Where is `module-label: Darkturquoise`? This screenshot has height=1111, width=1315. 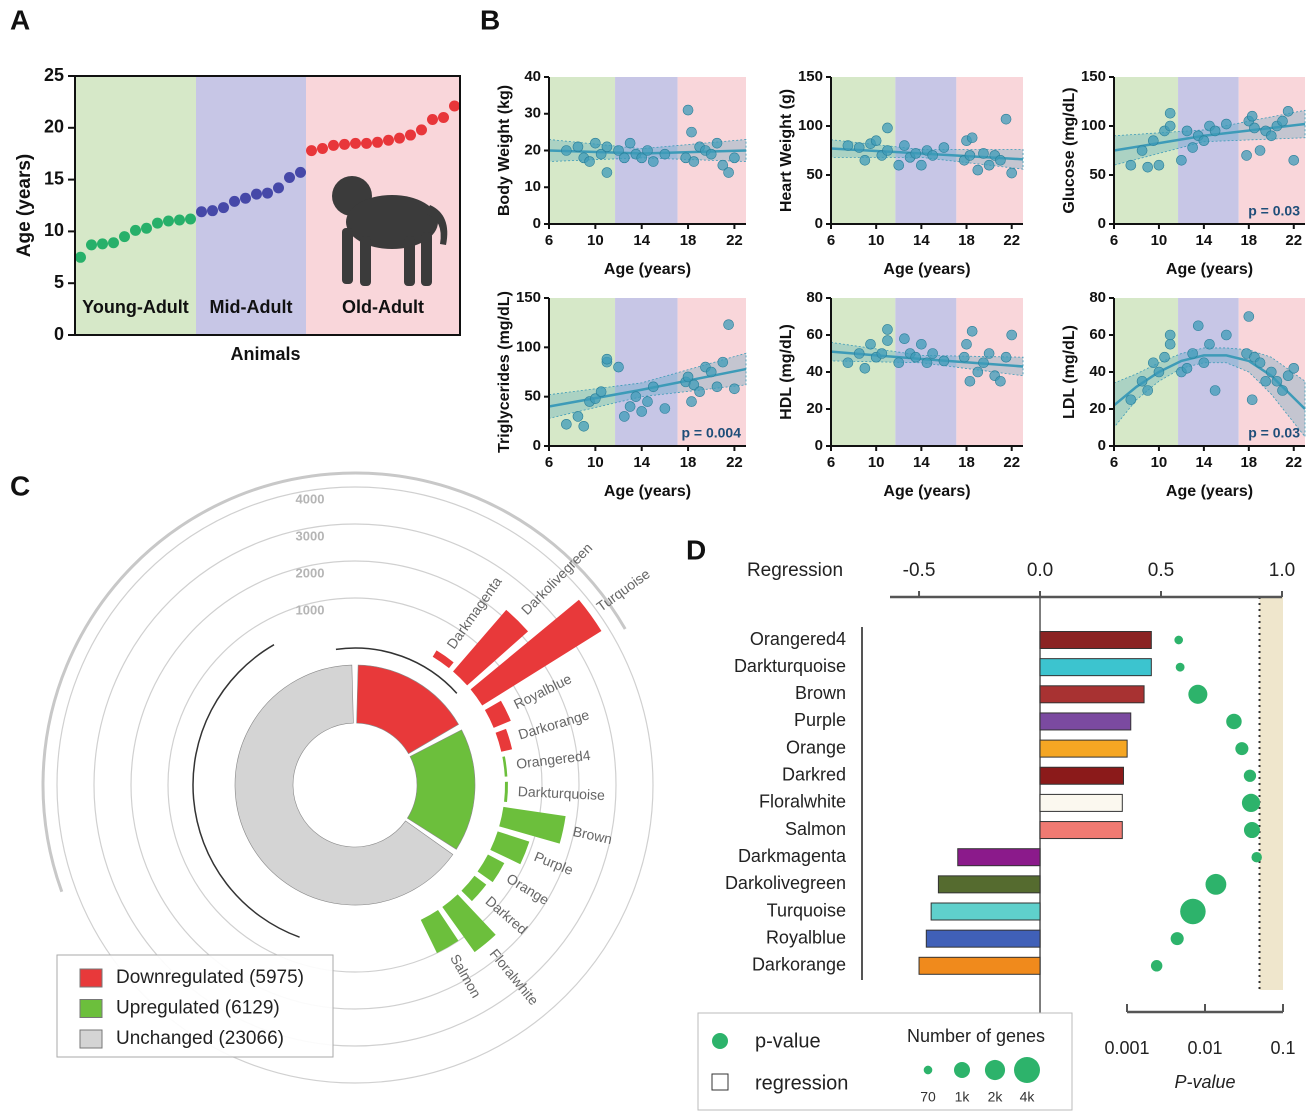 module-label: Darkturquoise is located at coordinates (561, 793).